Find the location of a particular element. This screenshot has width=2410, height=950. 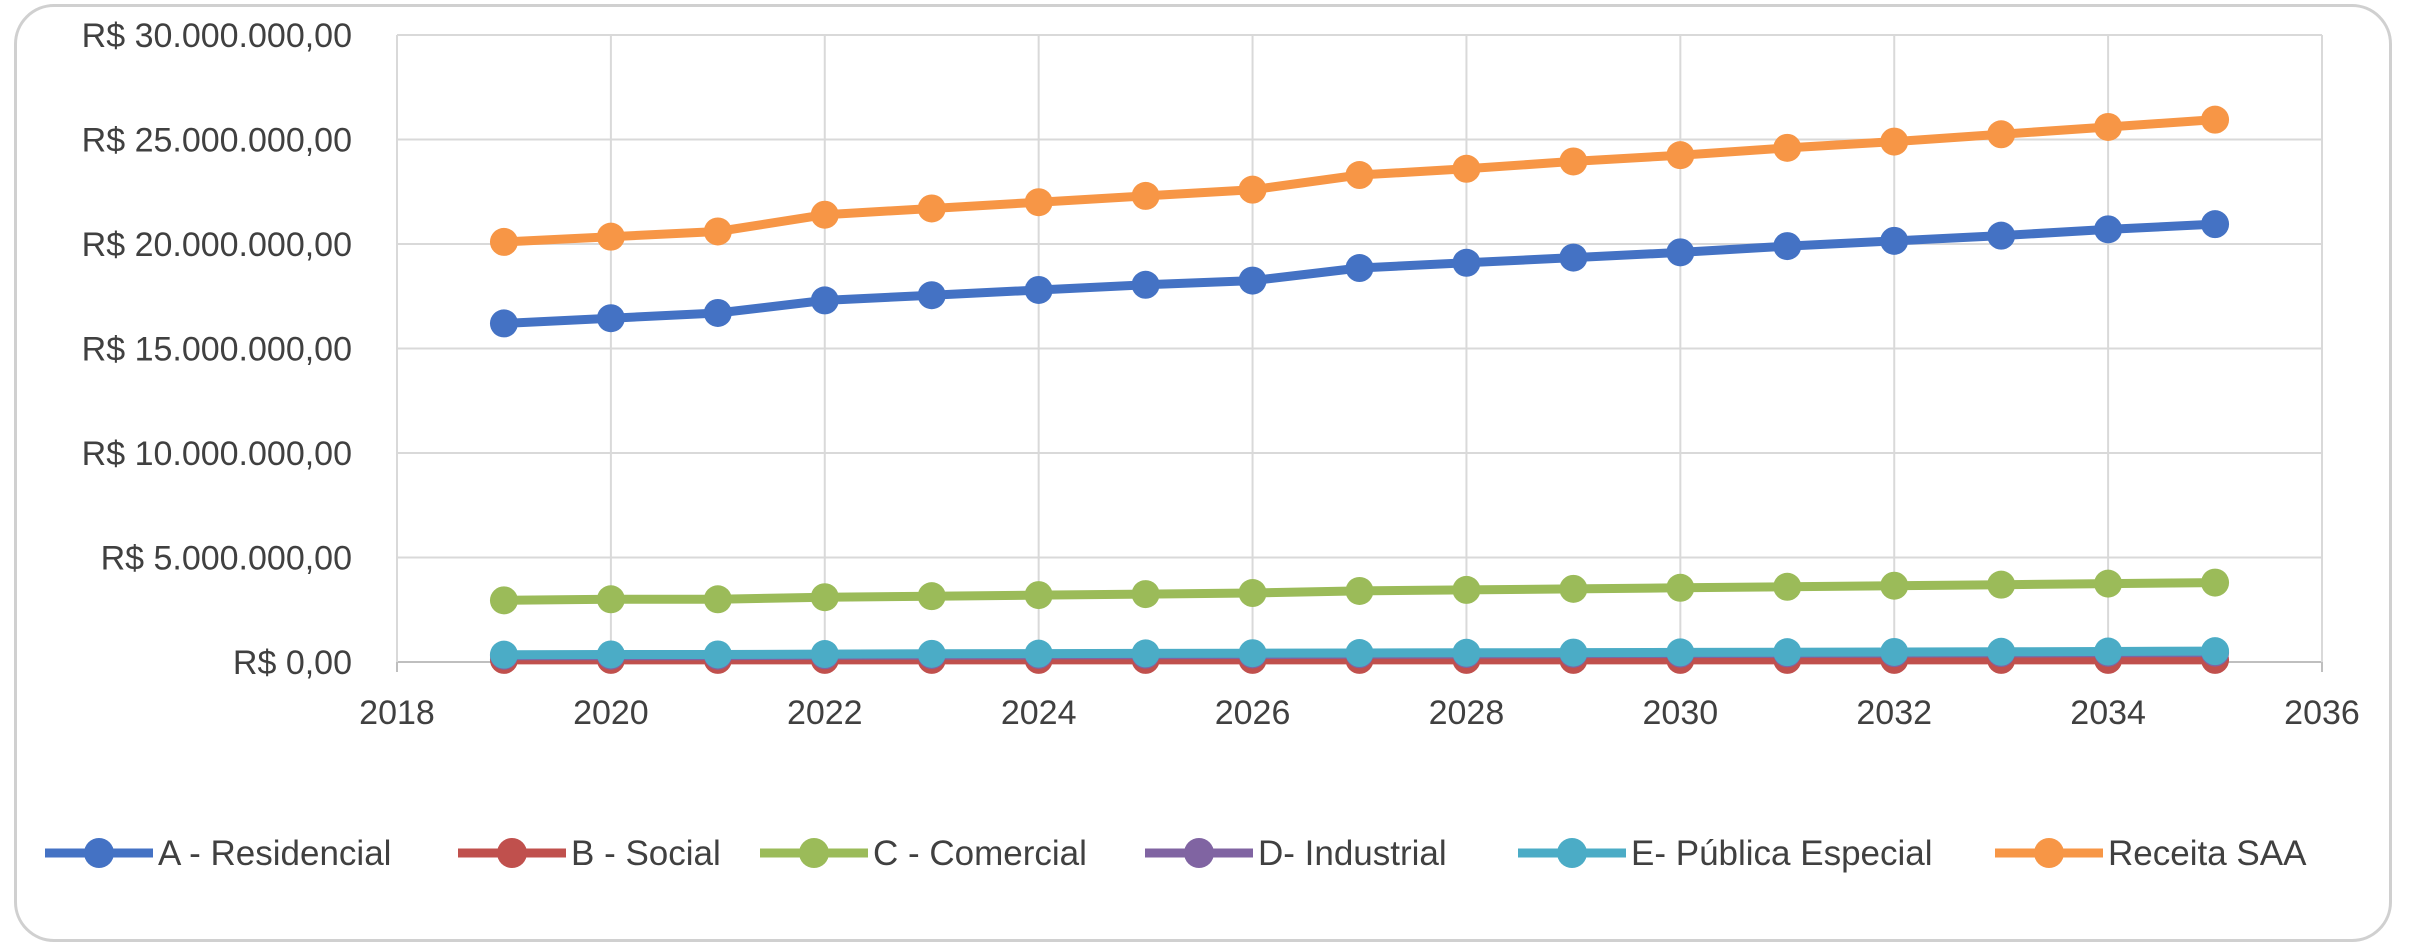

legend-item-receita-saa: Receita SAA is located at coordinates (2151, 853).